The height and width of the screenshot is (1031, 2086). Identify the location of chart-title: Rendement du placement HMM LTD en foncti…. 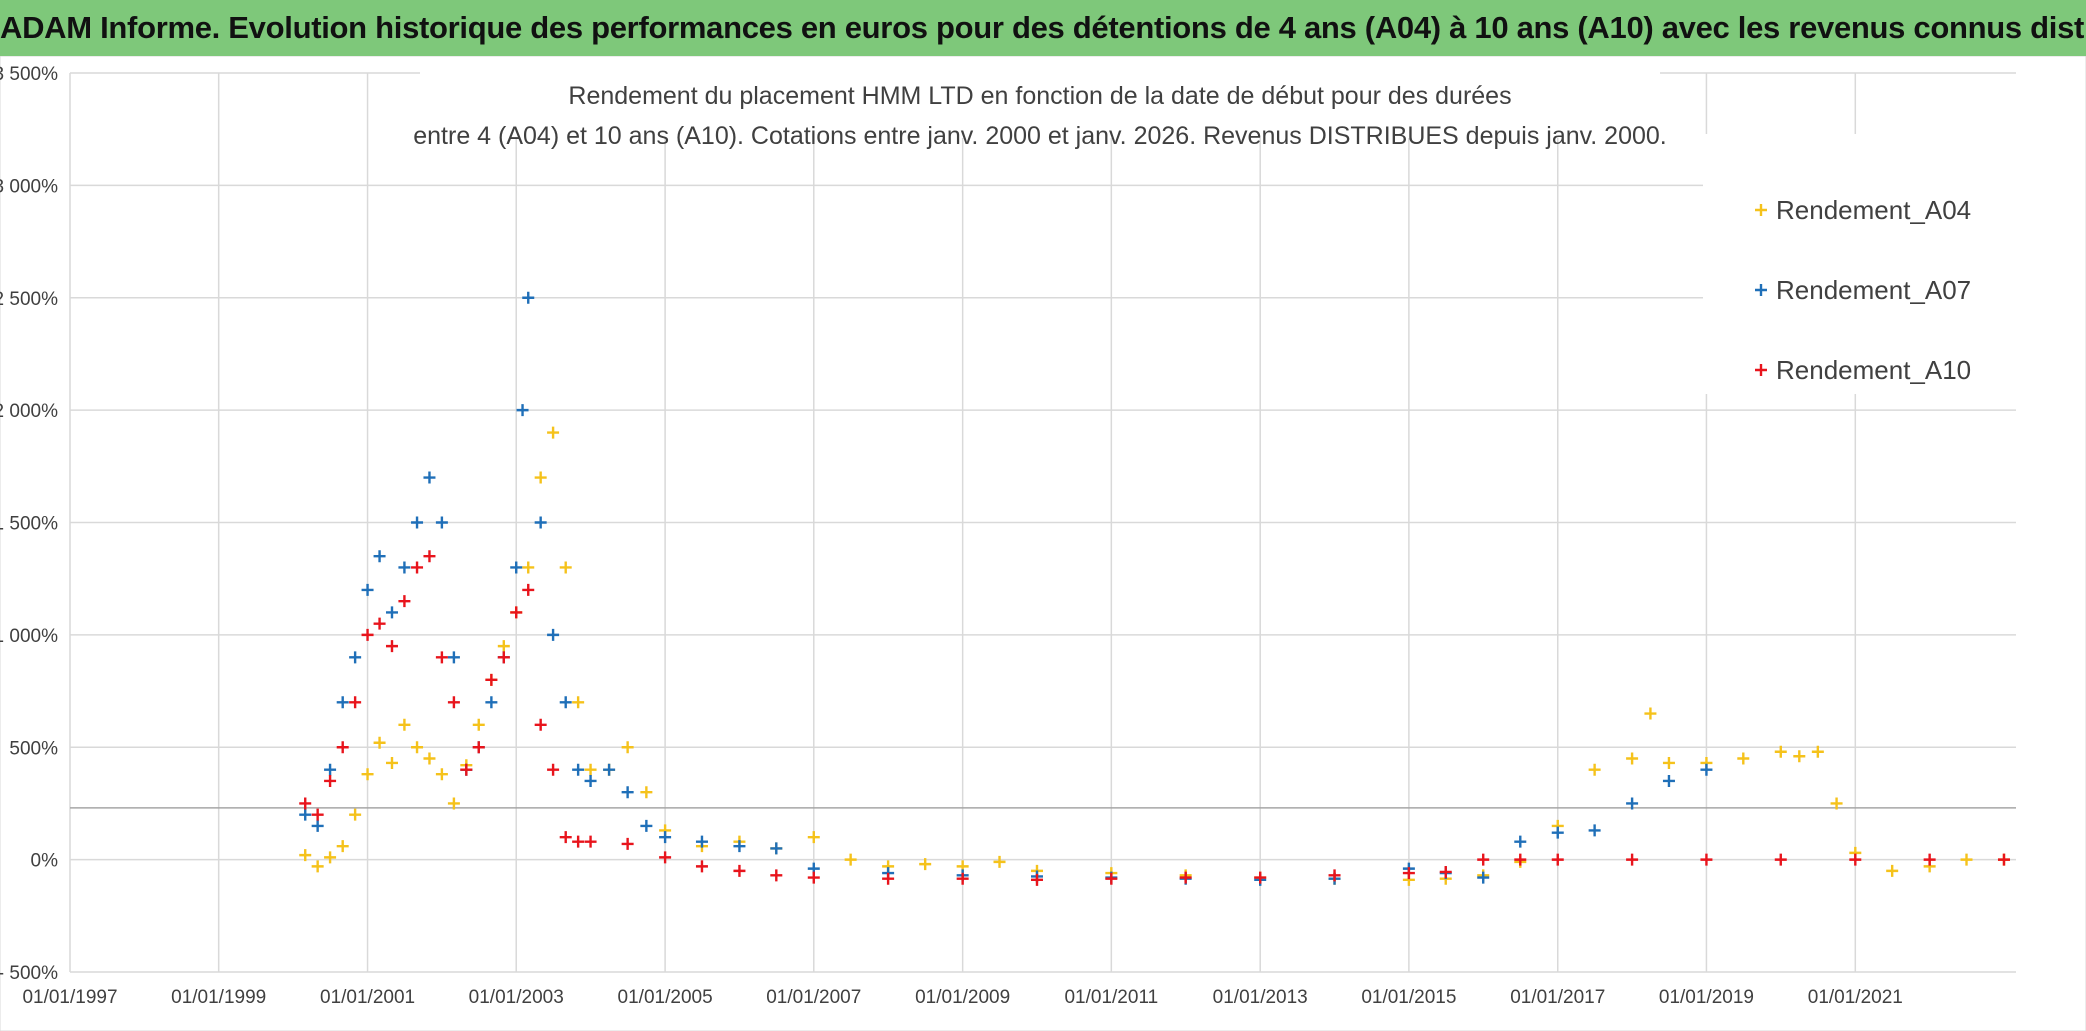
(1039, 96).